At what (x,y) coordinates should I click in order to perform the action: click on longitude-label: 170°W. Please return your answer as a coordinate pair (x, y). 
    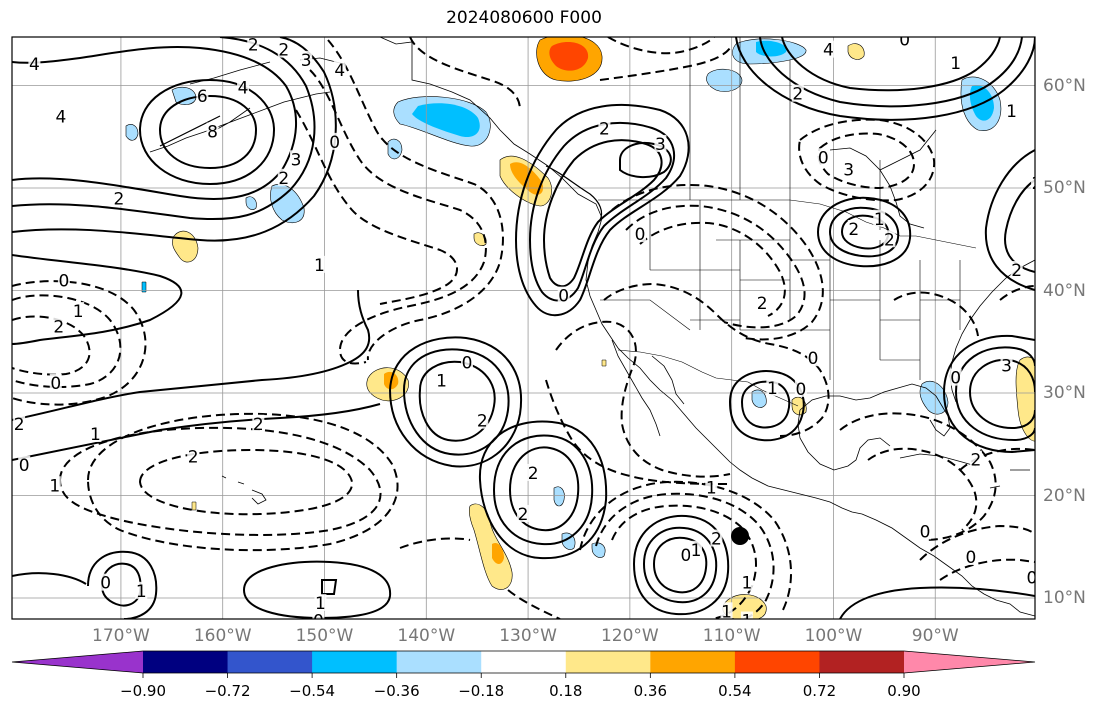
    Looking at the image, I should click on (121, 636).